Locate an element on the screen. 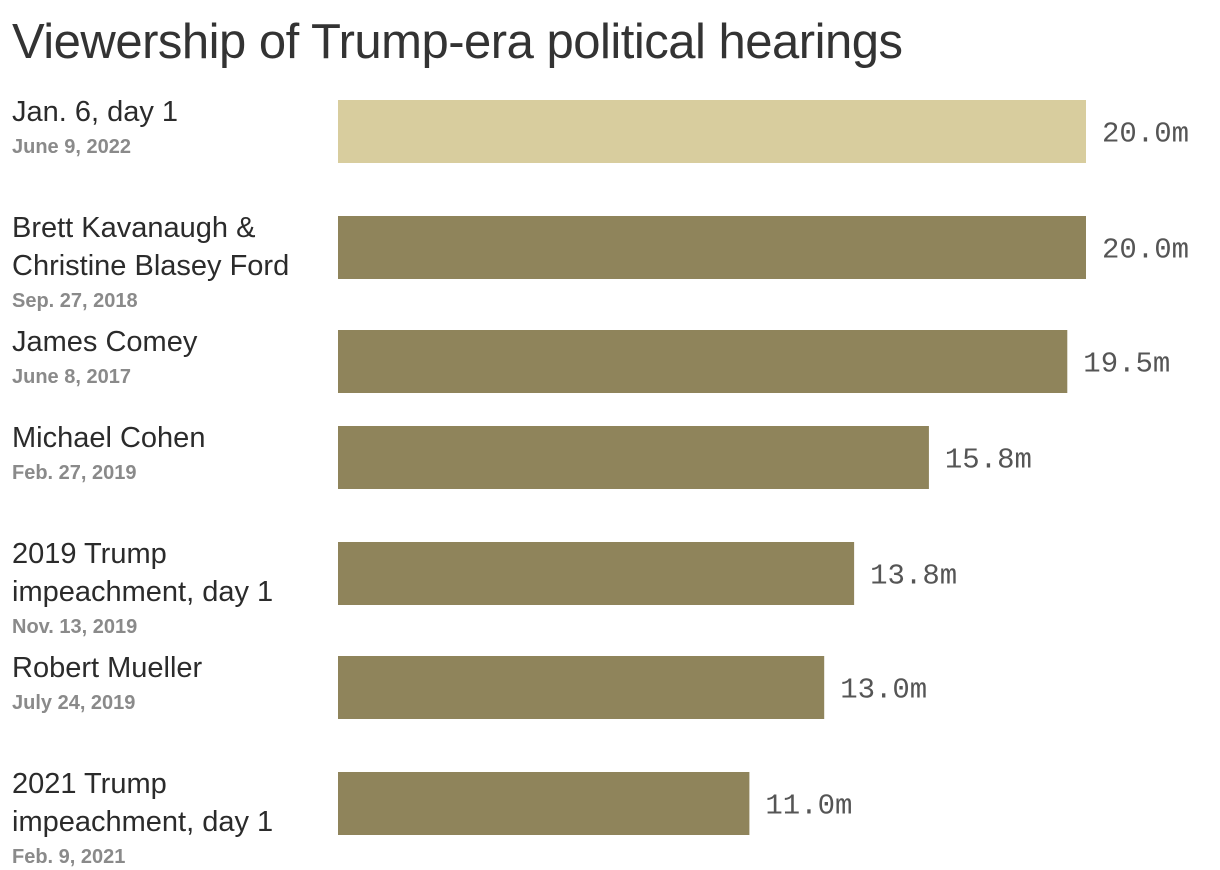 The width and height of the screenshot is (1220, 870). category-label: Michael Cohen is located at coordinates (108, 438).